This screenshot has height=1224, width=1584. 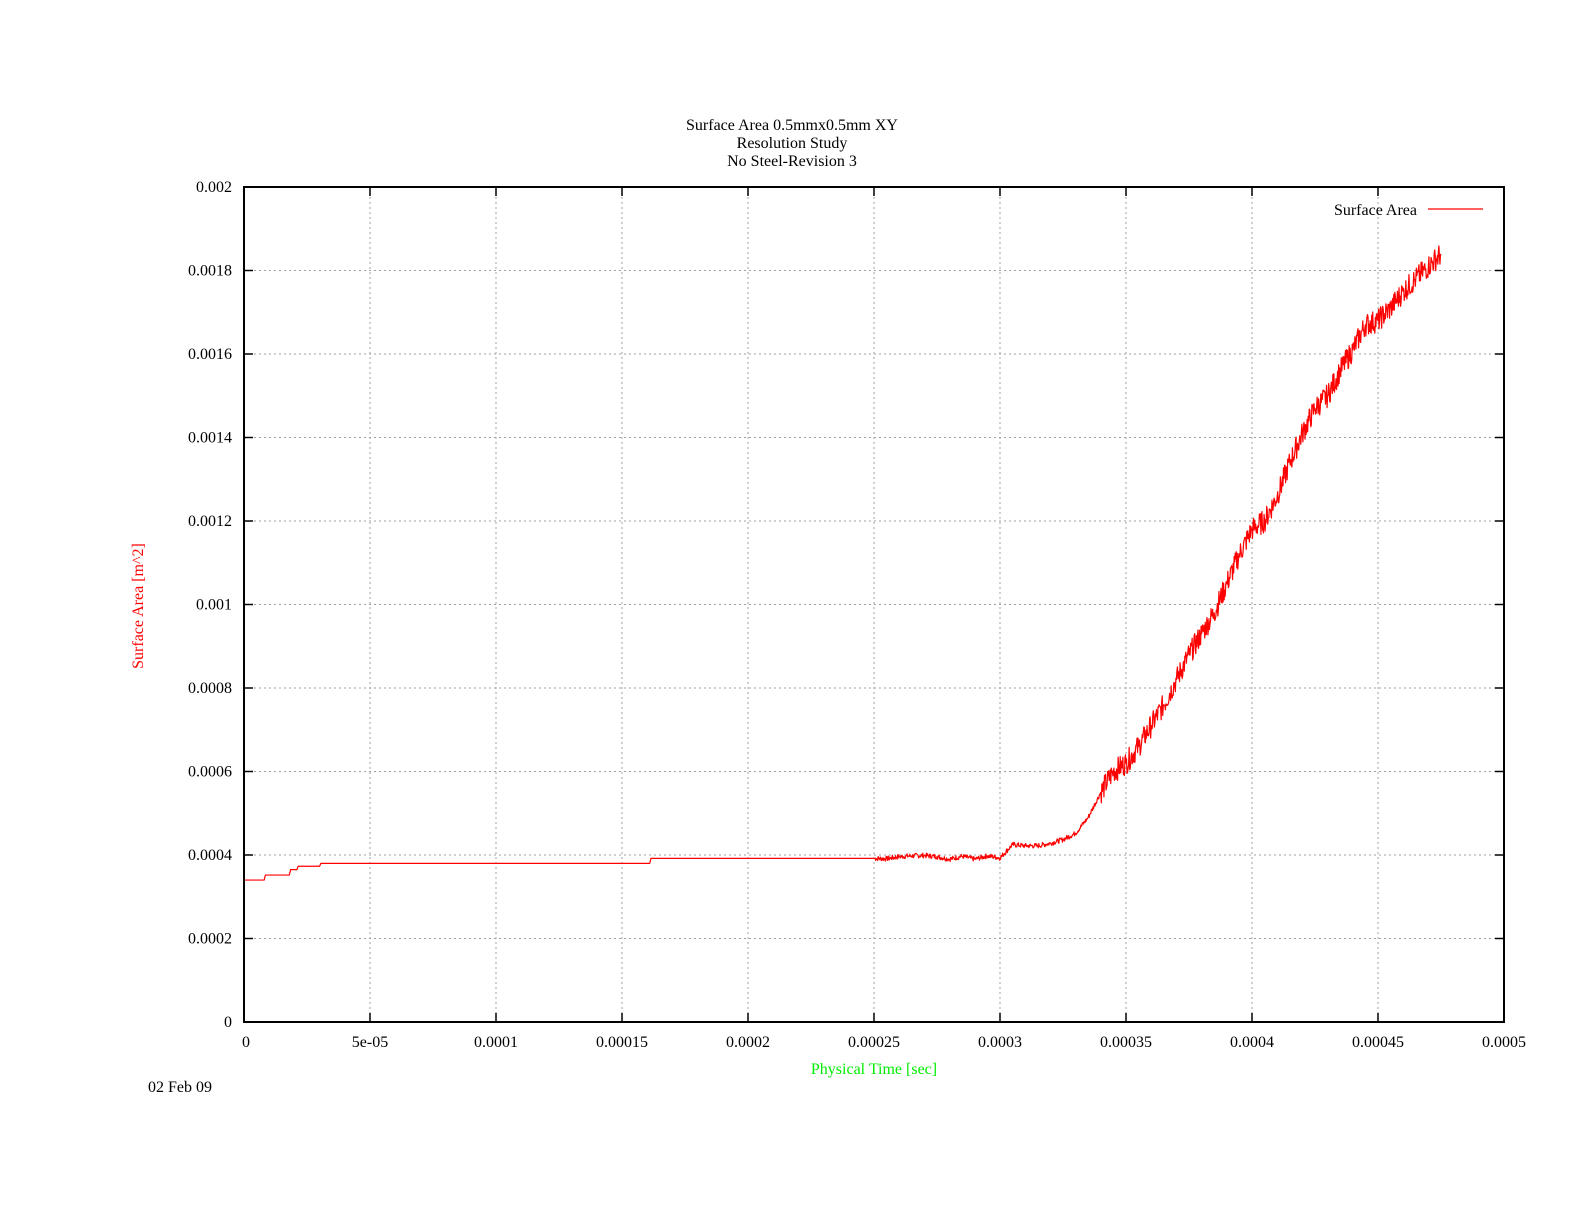 I want to click on y-tick-label: 0.0002, so click(x=210, y=939).